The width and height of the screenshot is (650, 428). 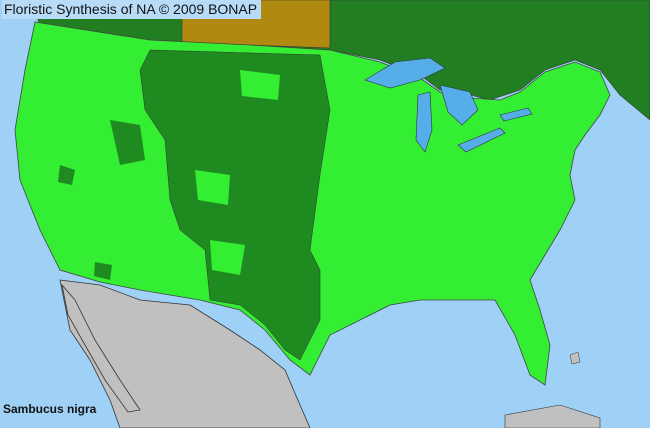 What do you see at coordinates (101, 348) in the screenshot?
I see `baja-california` at bounding box center [101, 348].